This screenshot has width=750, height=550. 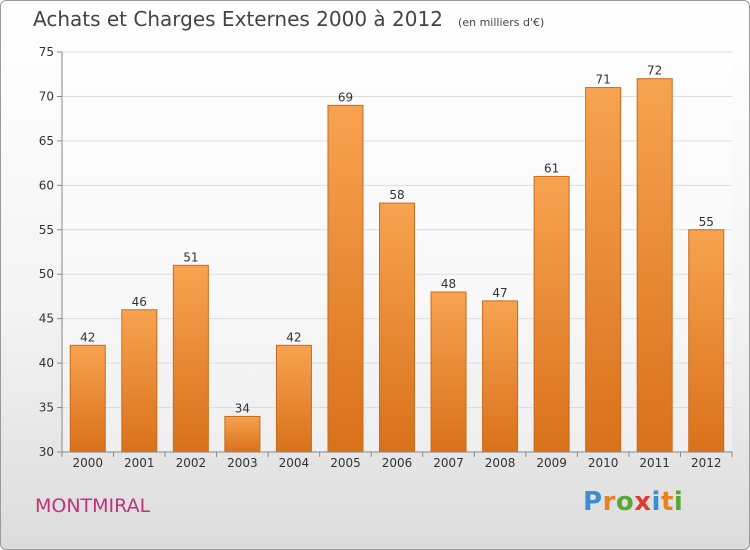 I want to click on y-tick-label: 35, so click(x=46, y=408).